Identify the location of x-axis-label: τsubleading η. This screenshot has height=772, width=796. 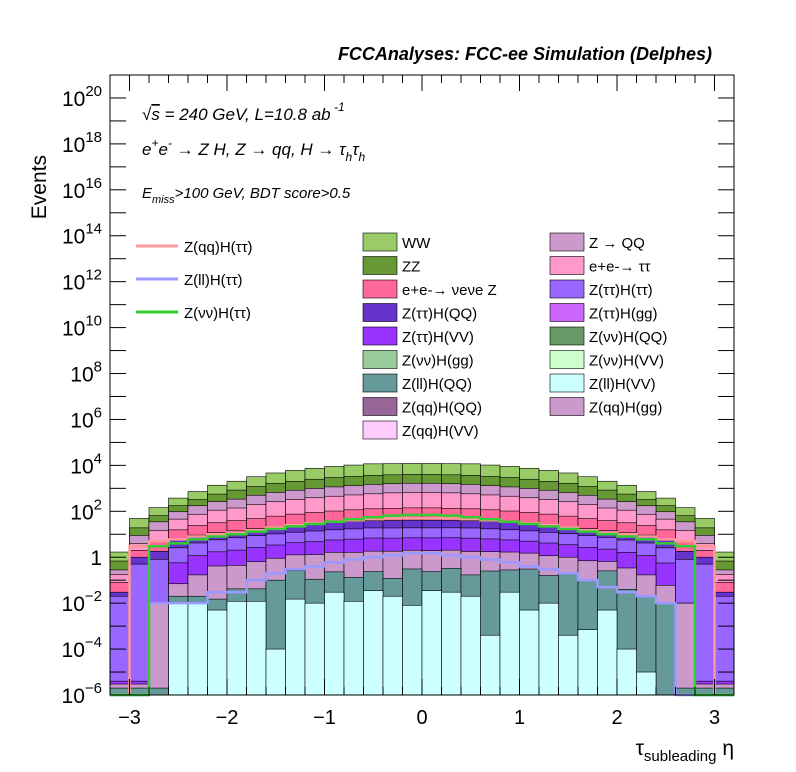
(685, 751).